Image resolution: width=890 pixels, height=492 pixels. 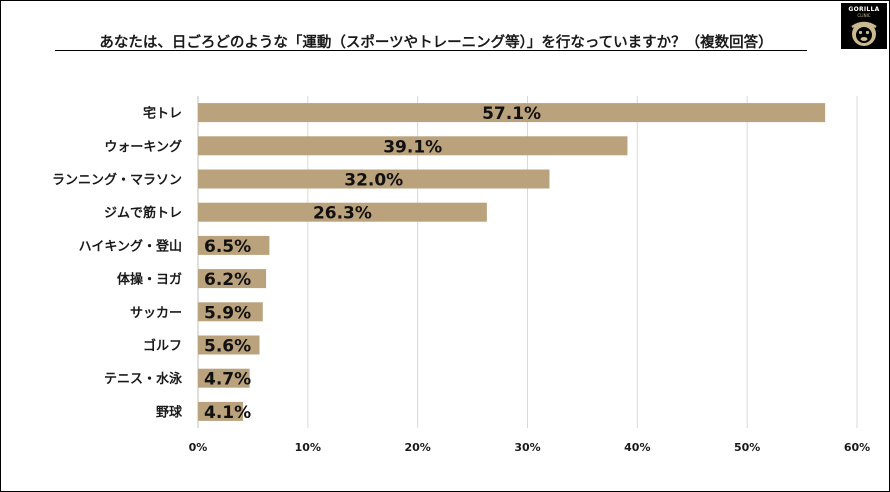 I want to click on x-tick-label: 60%, so click(x=857, y=447).